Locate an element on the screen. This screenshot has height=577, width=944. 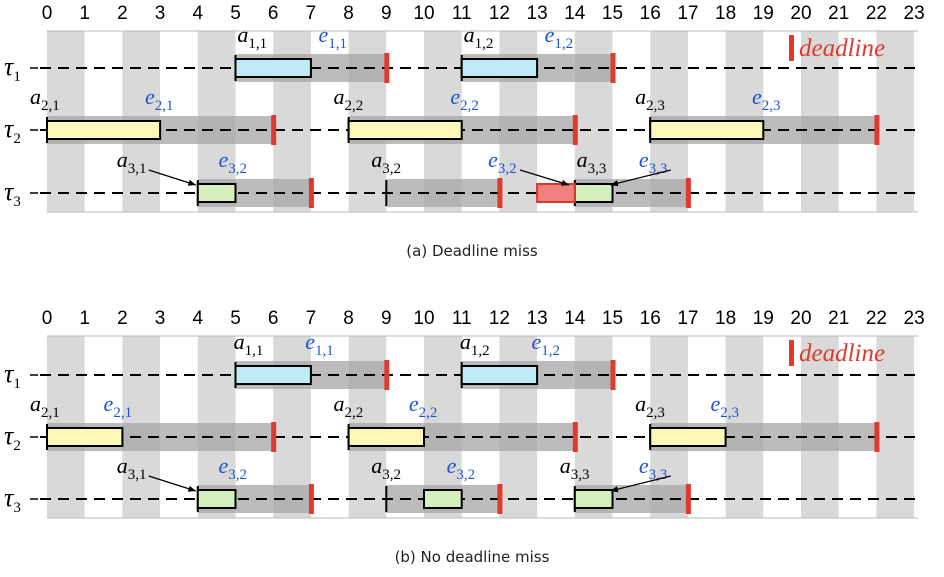
arrival-label: a2,1 is located at coordinates (45, 406).